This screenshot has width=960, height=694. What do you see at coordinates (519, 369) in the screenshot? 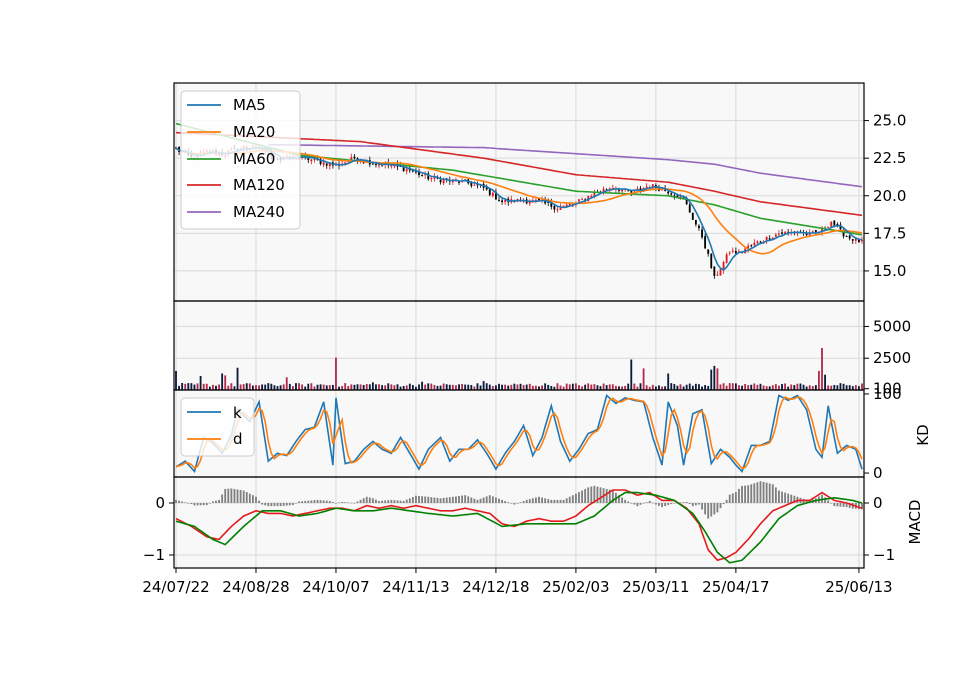
I see `volume-bars` at bounding box center [519, 369].